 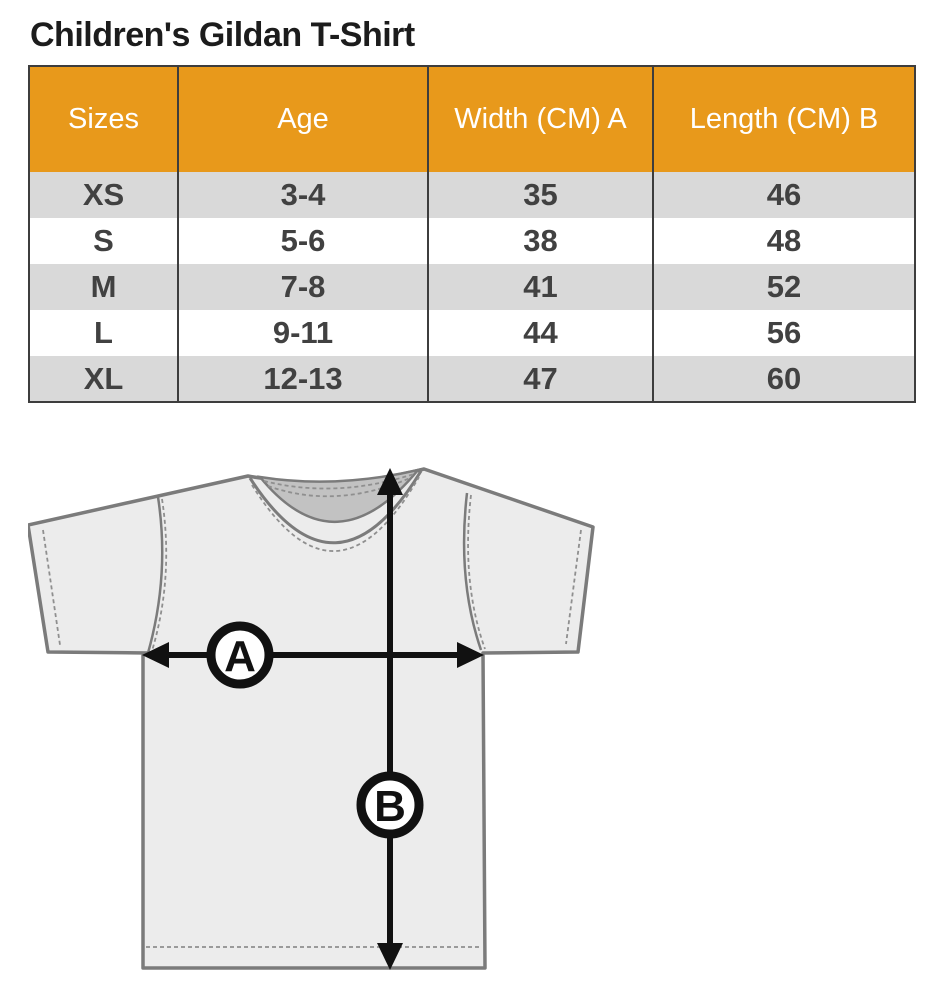 I want to click on age-cell: 3-4, so click(x=302, y=195).